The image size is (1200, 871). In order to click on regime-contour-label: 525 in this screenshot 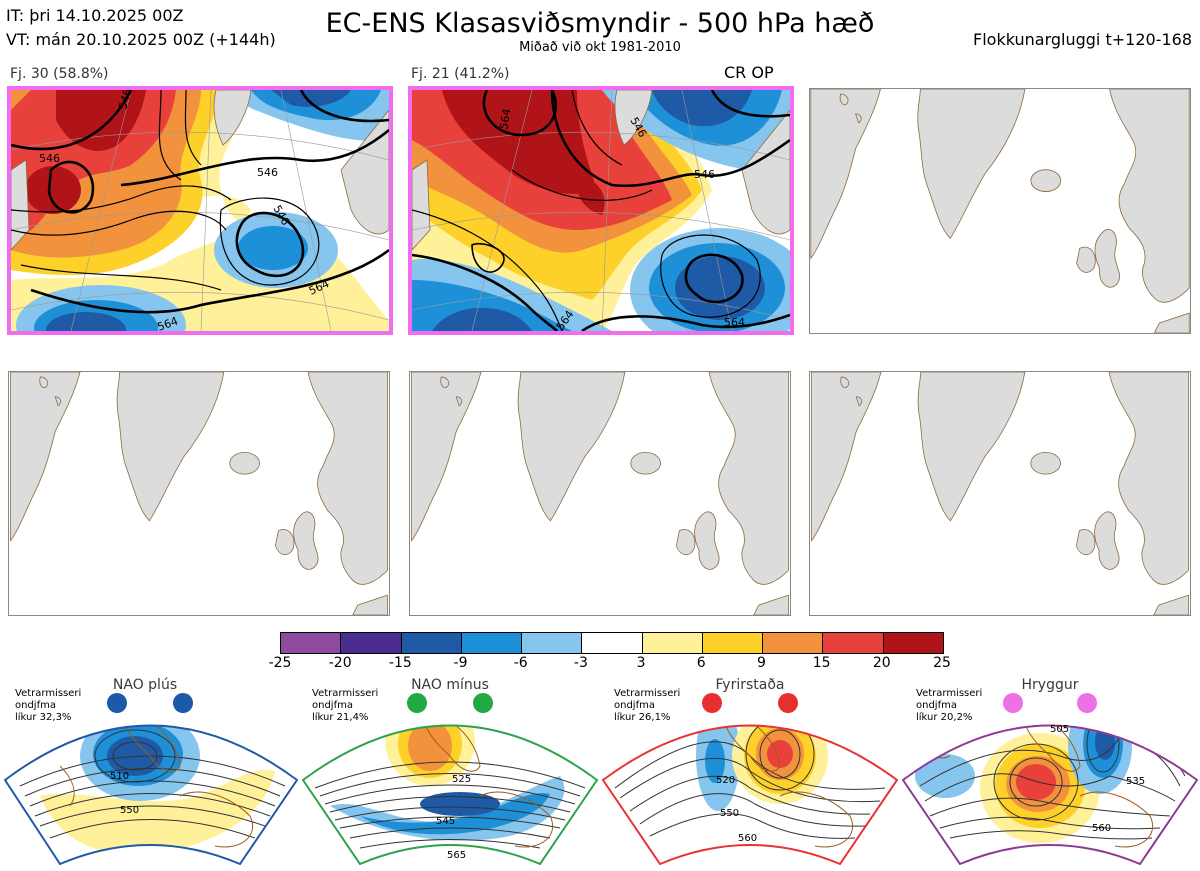, I will do `click(461, 779)`.